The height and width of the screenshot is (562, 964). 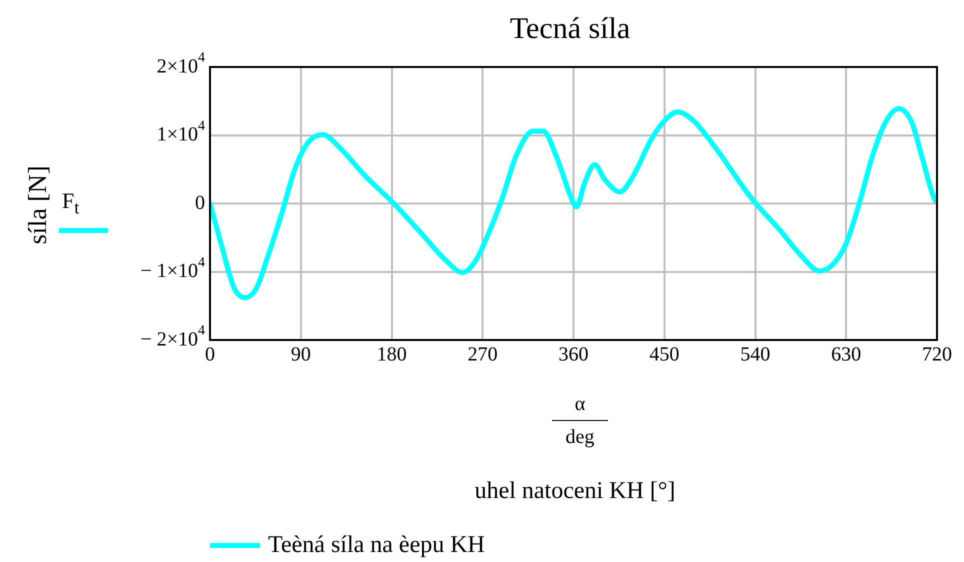 What do you see at coordinates (580, 437) in the screenshot?
I see `text: deg` at bounding box center [580, 437].